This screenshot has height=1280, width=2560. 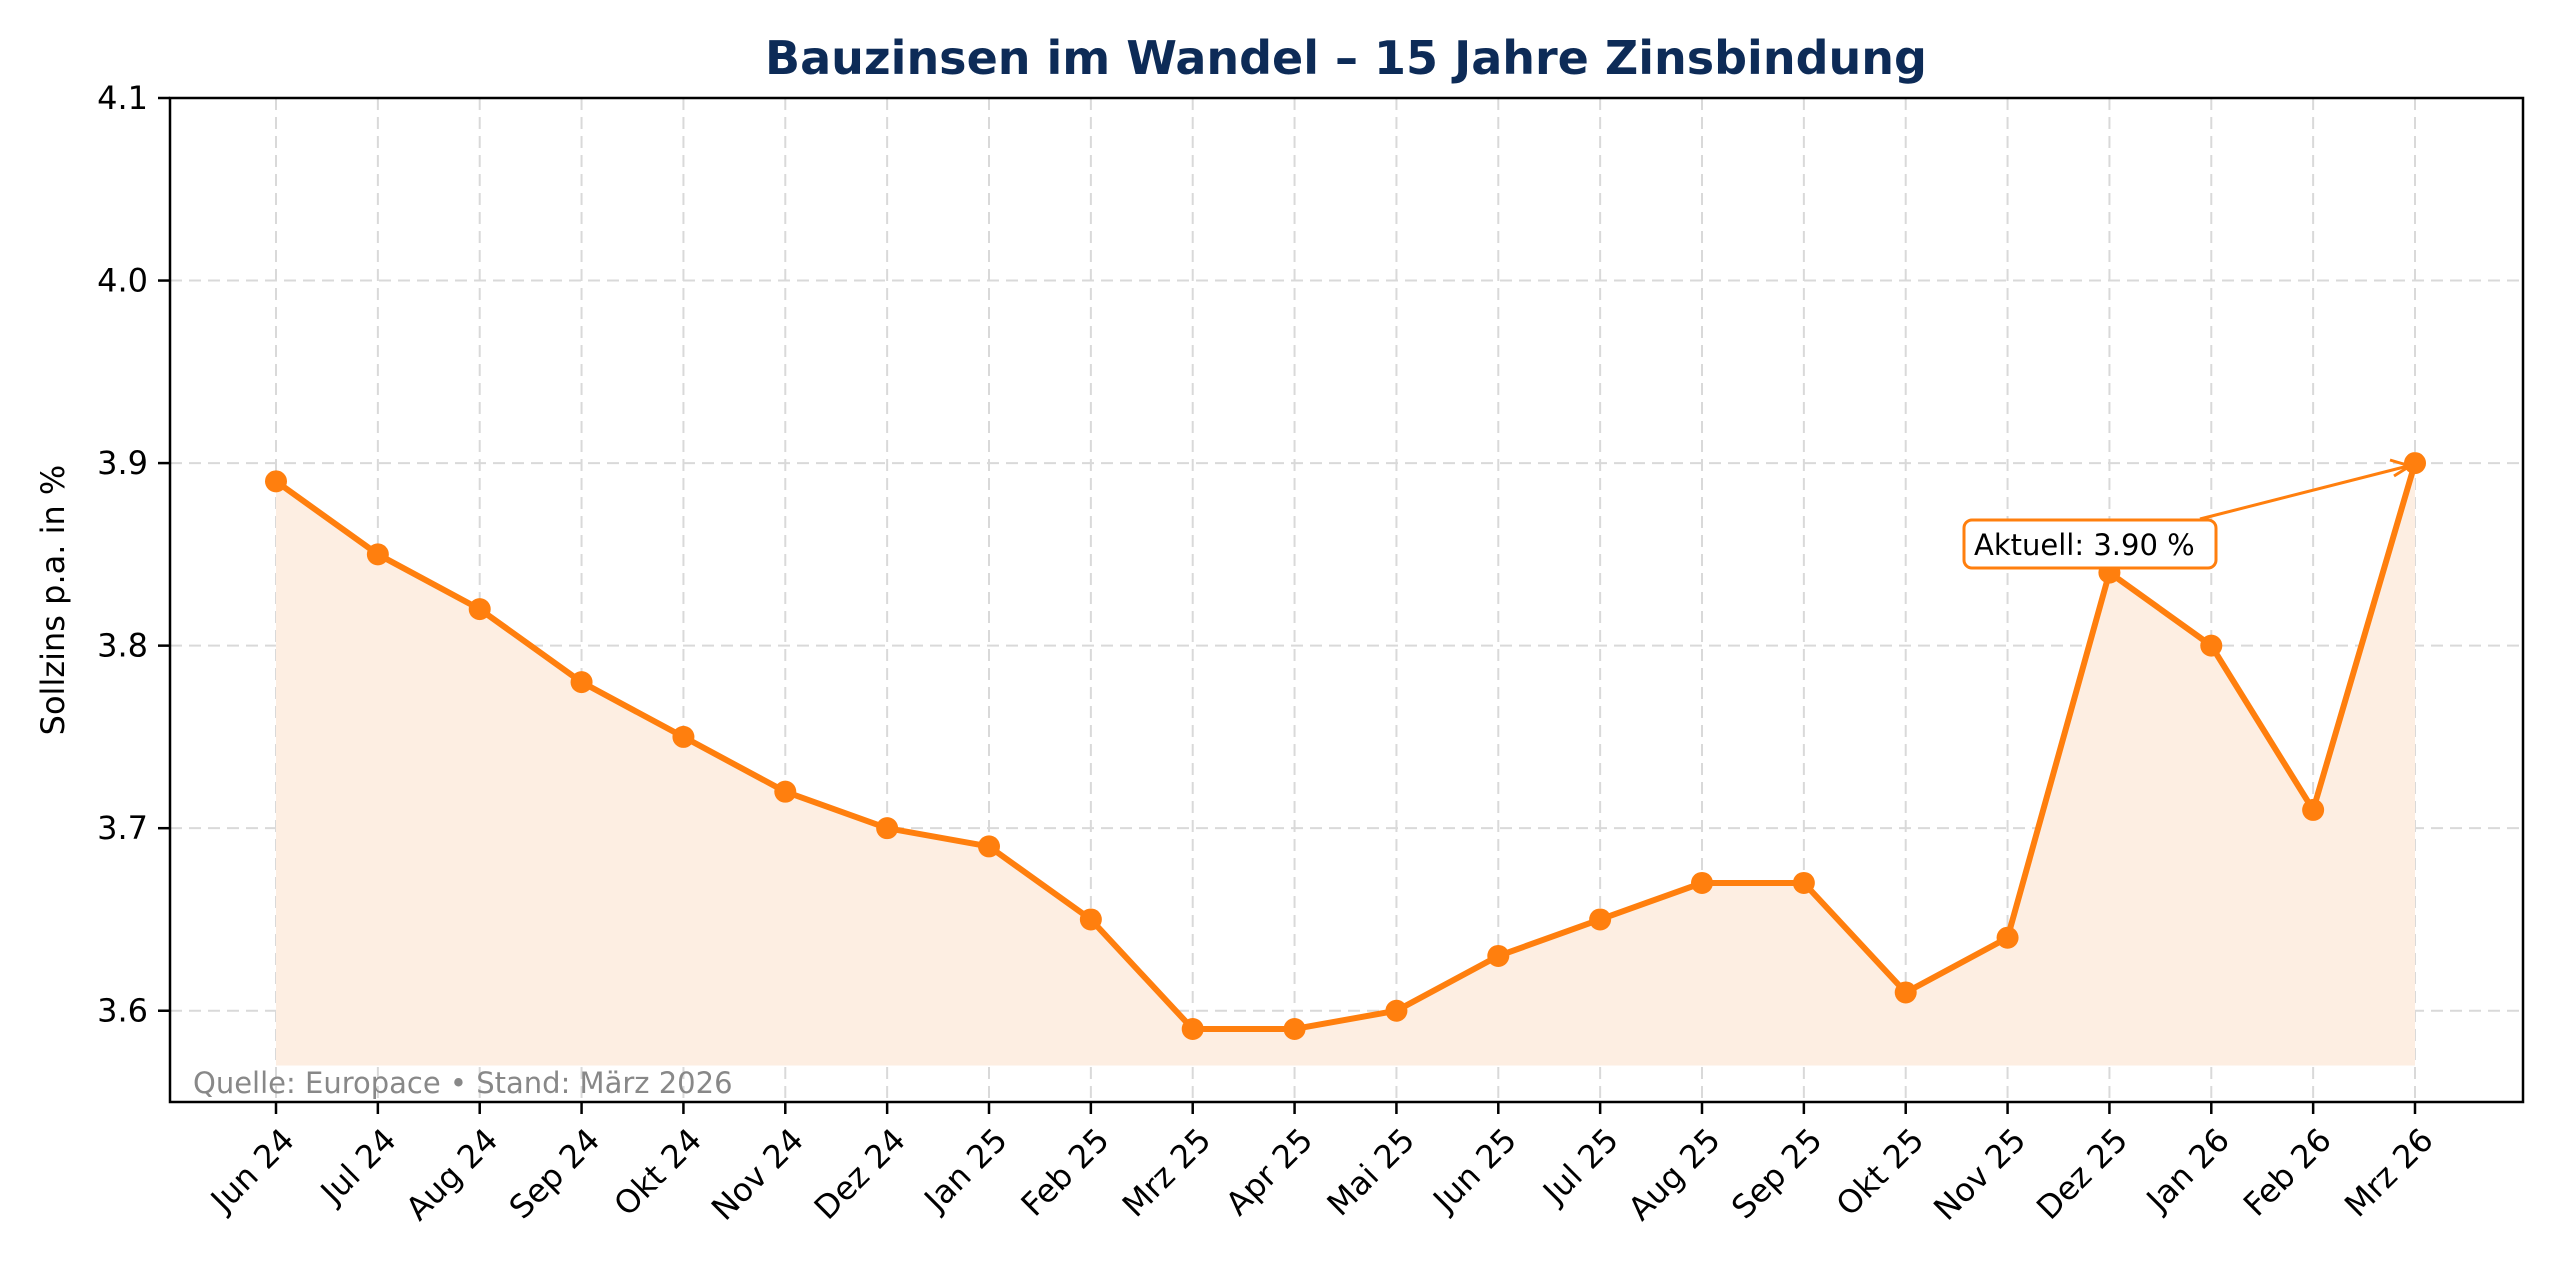 I want to click on arrow-head-icon, so click(x=2401, y=468).